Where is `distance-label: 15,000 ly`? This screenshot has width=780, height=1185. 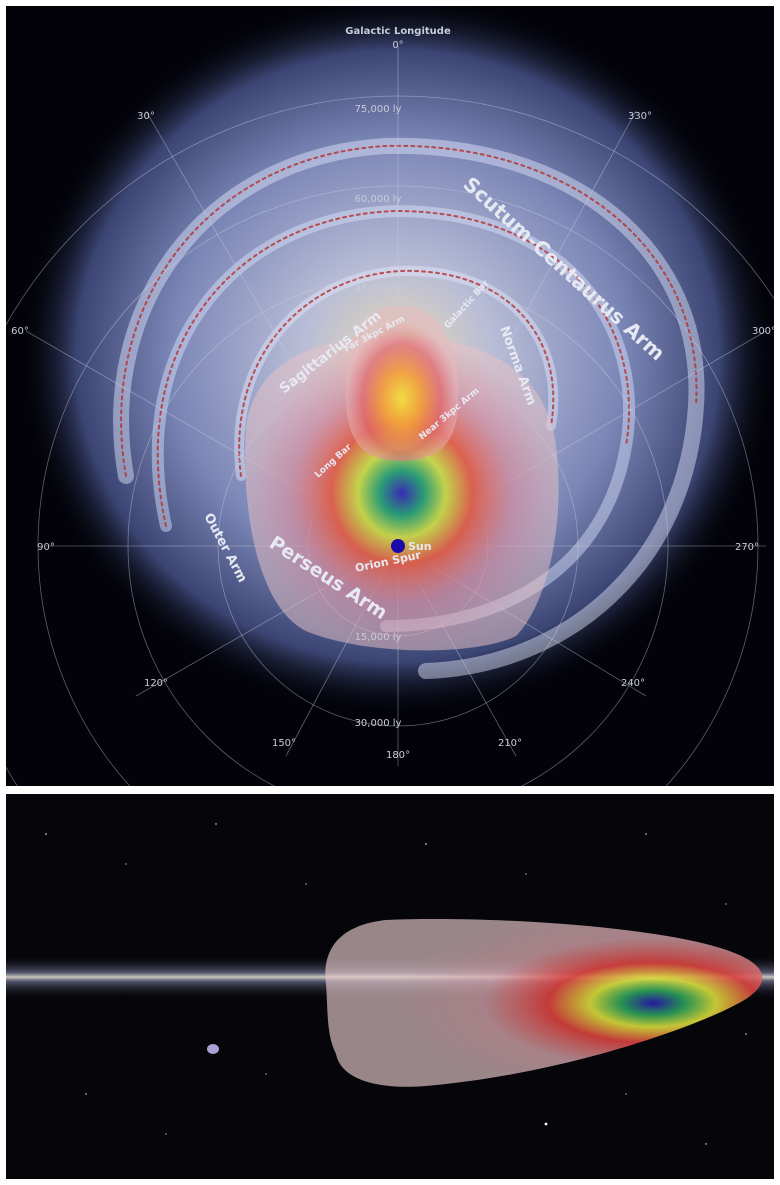
distance-label: 15,000 ly is located at coordinates (378, 637).